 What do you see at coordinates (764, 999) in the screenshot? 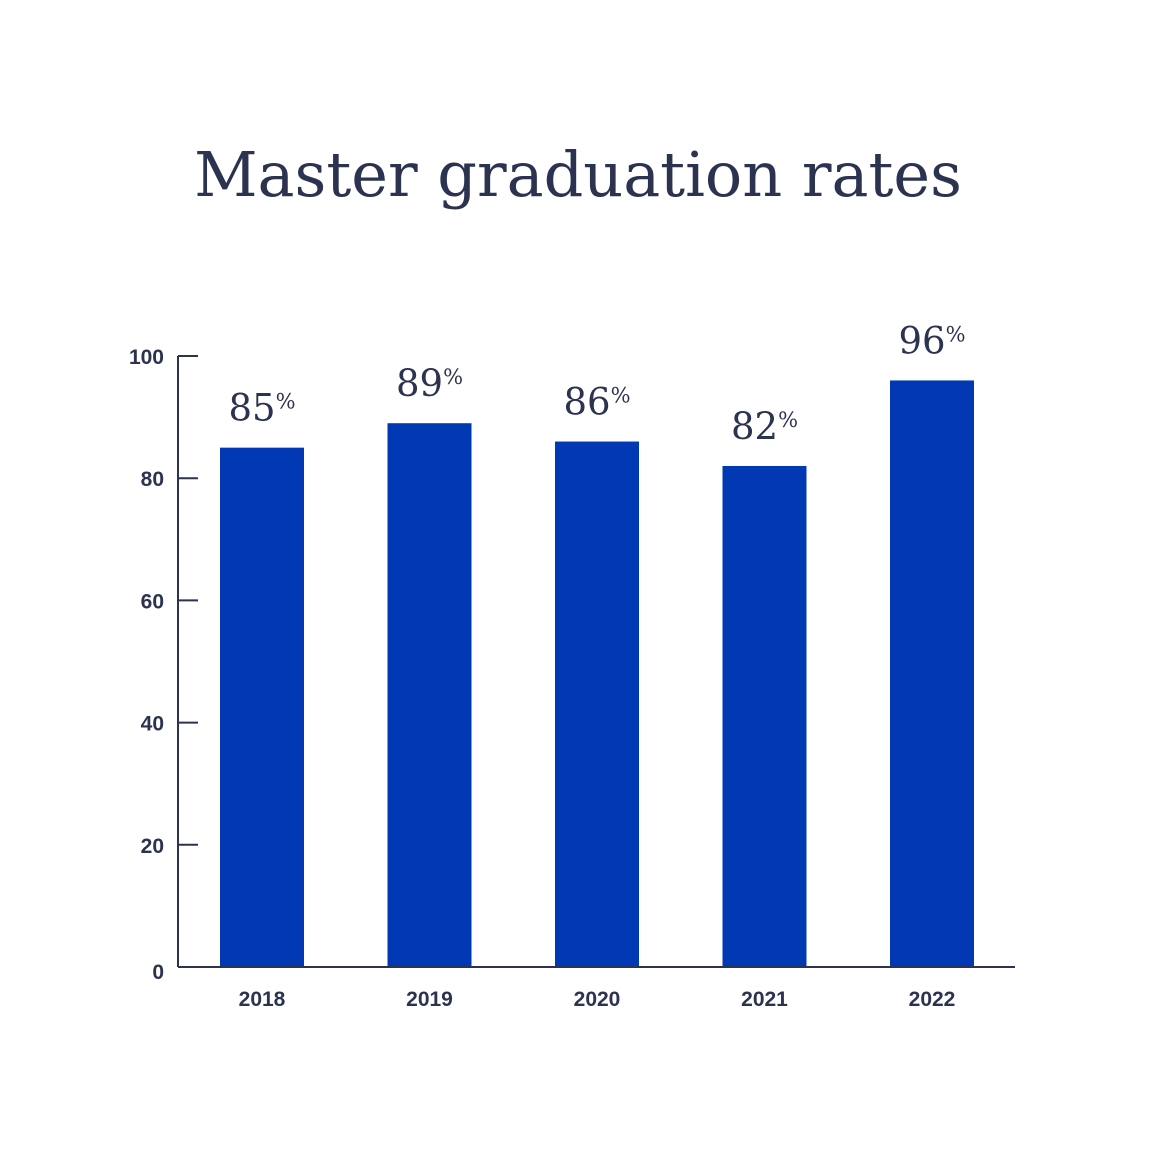
I see `x-tick-label-2021: 2021` at bounding box center [764, 999].